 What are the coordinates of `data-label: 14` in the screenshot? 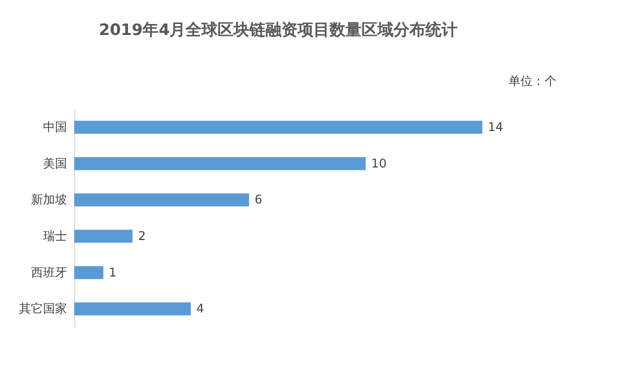 It's located at (496, 127).